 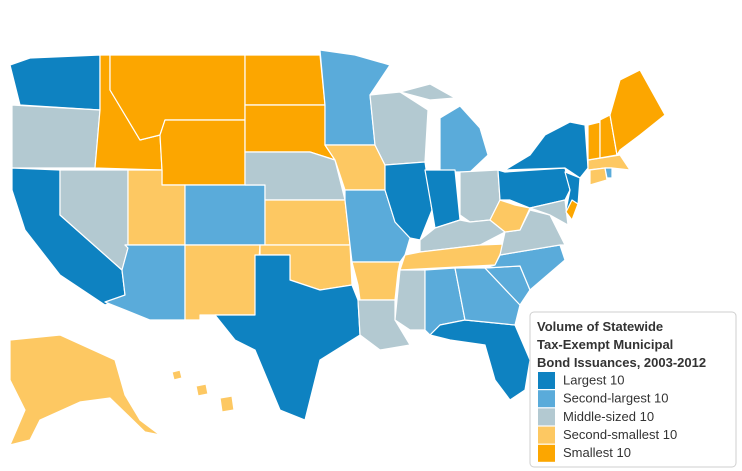 I want to click on legend-label: Second-largest 10, so click(x=616, y=398).